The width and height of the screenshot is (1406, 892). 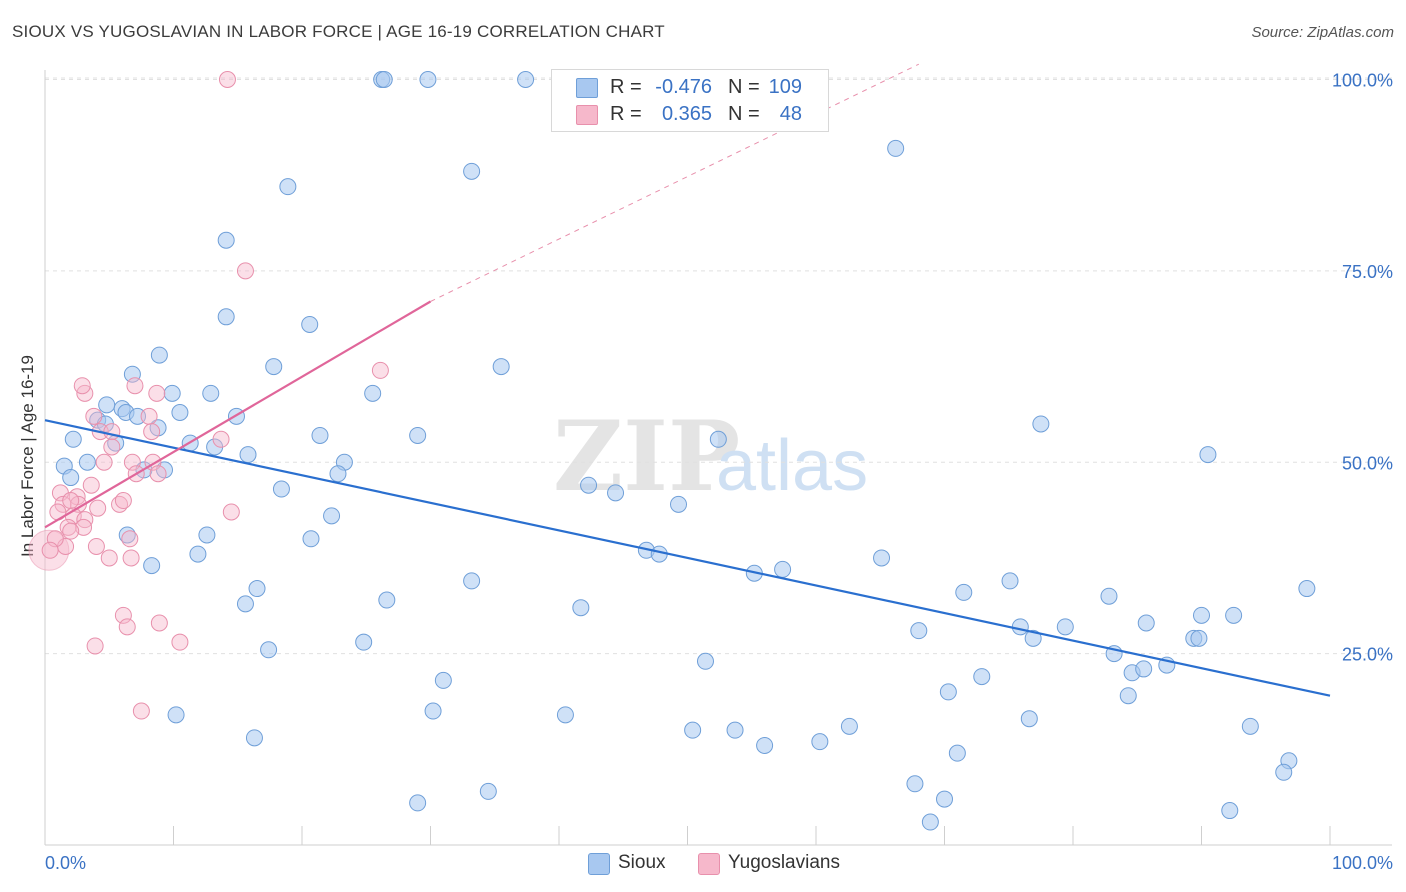 What do you see at coordinates (686, 114) in the screenshot?
I see `r-value: 0.365` at bounding box center [686, 114].